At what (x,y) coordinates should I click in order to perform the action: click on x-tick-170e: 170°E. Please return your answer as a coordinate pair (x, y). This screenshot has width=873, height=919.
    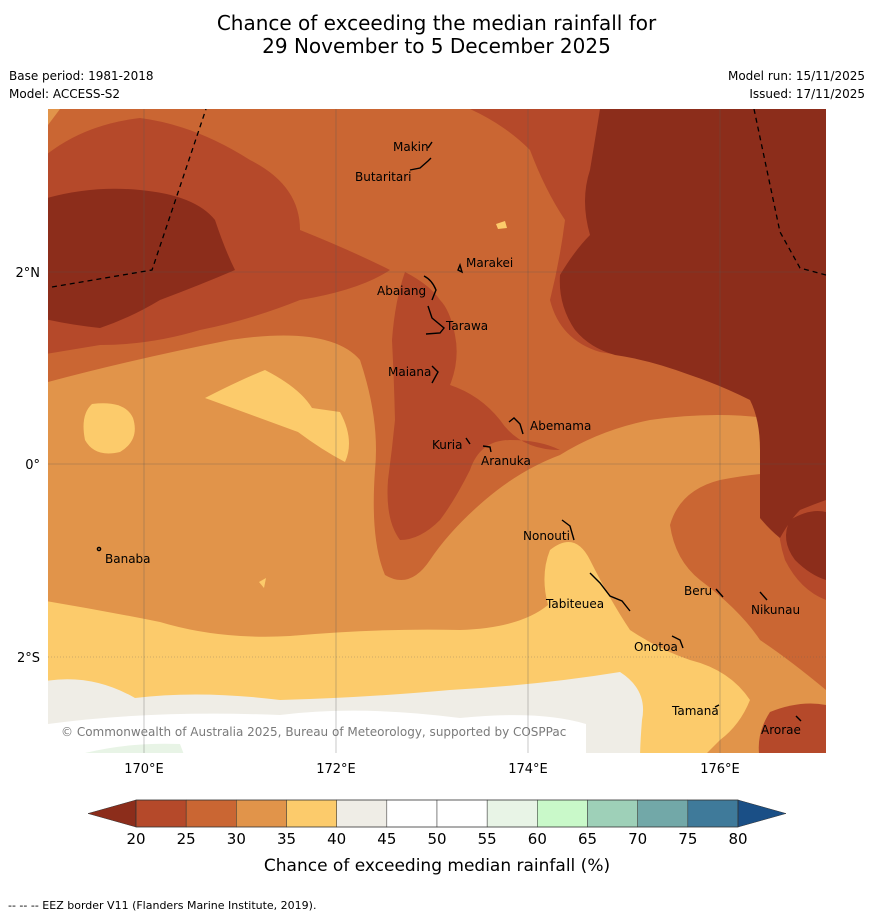
    Looking at the image, I should click on (144, 769).